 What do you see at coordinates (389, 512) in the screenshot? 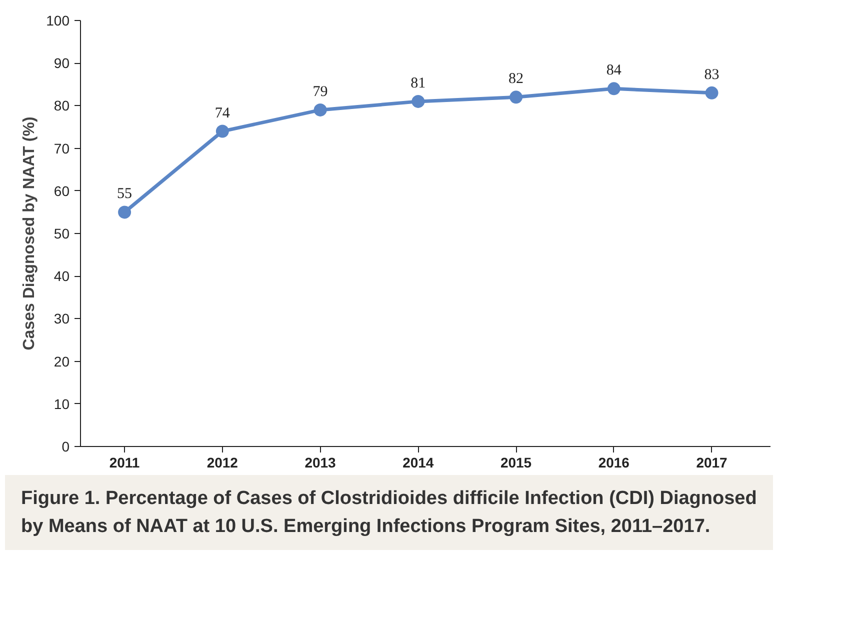
I see `caption: Figure 1. Percentage of Cases of Clostridioides difficile Infection (CDI) Diagnosed by Means of NAAT at 10 U.S. Emerging Infections Program Sites, 2011–2017.` at bounding box center [389, 512].